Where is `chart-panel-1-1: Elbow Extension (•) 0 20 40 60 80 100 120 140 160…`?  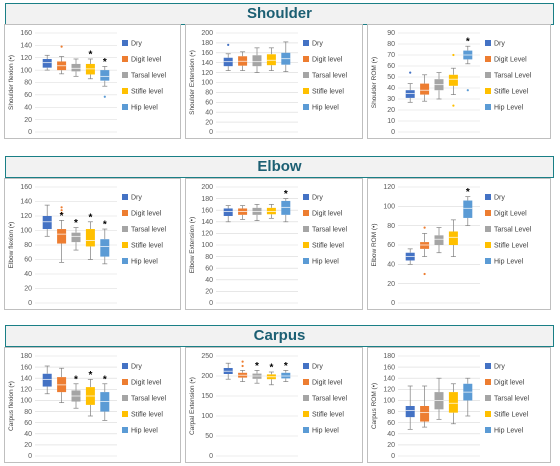
chart-panel-1-1: Elbow Extension (•) 0 20 40 60 80 100 120 140 160… is located at coordinates (274, 244).